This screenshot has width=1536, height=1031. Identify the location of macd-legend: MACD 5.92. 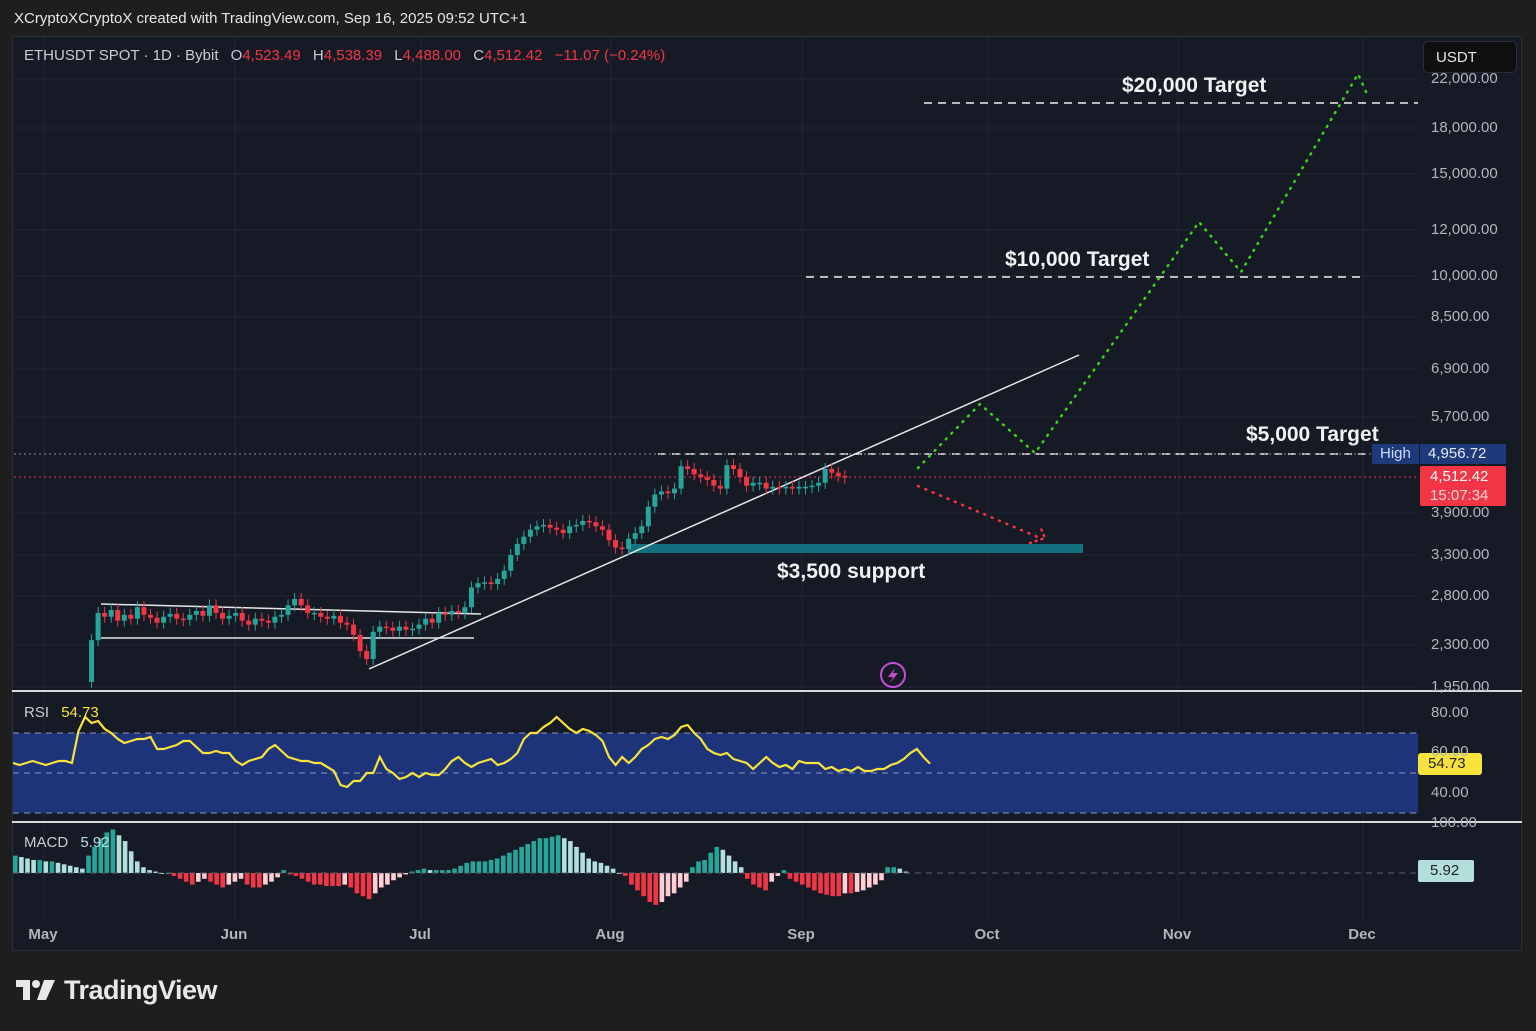
(67, 842).